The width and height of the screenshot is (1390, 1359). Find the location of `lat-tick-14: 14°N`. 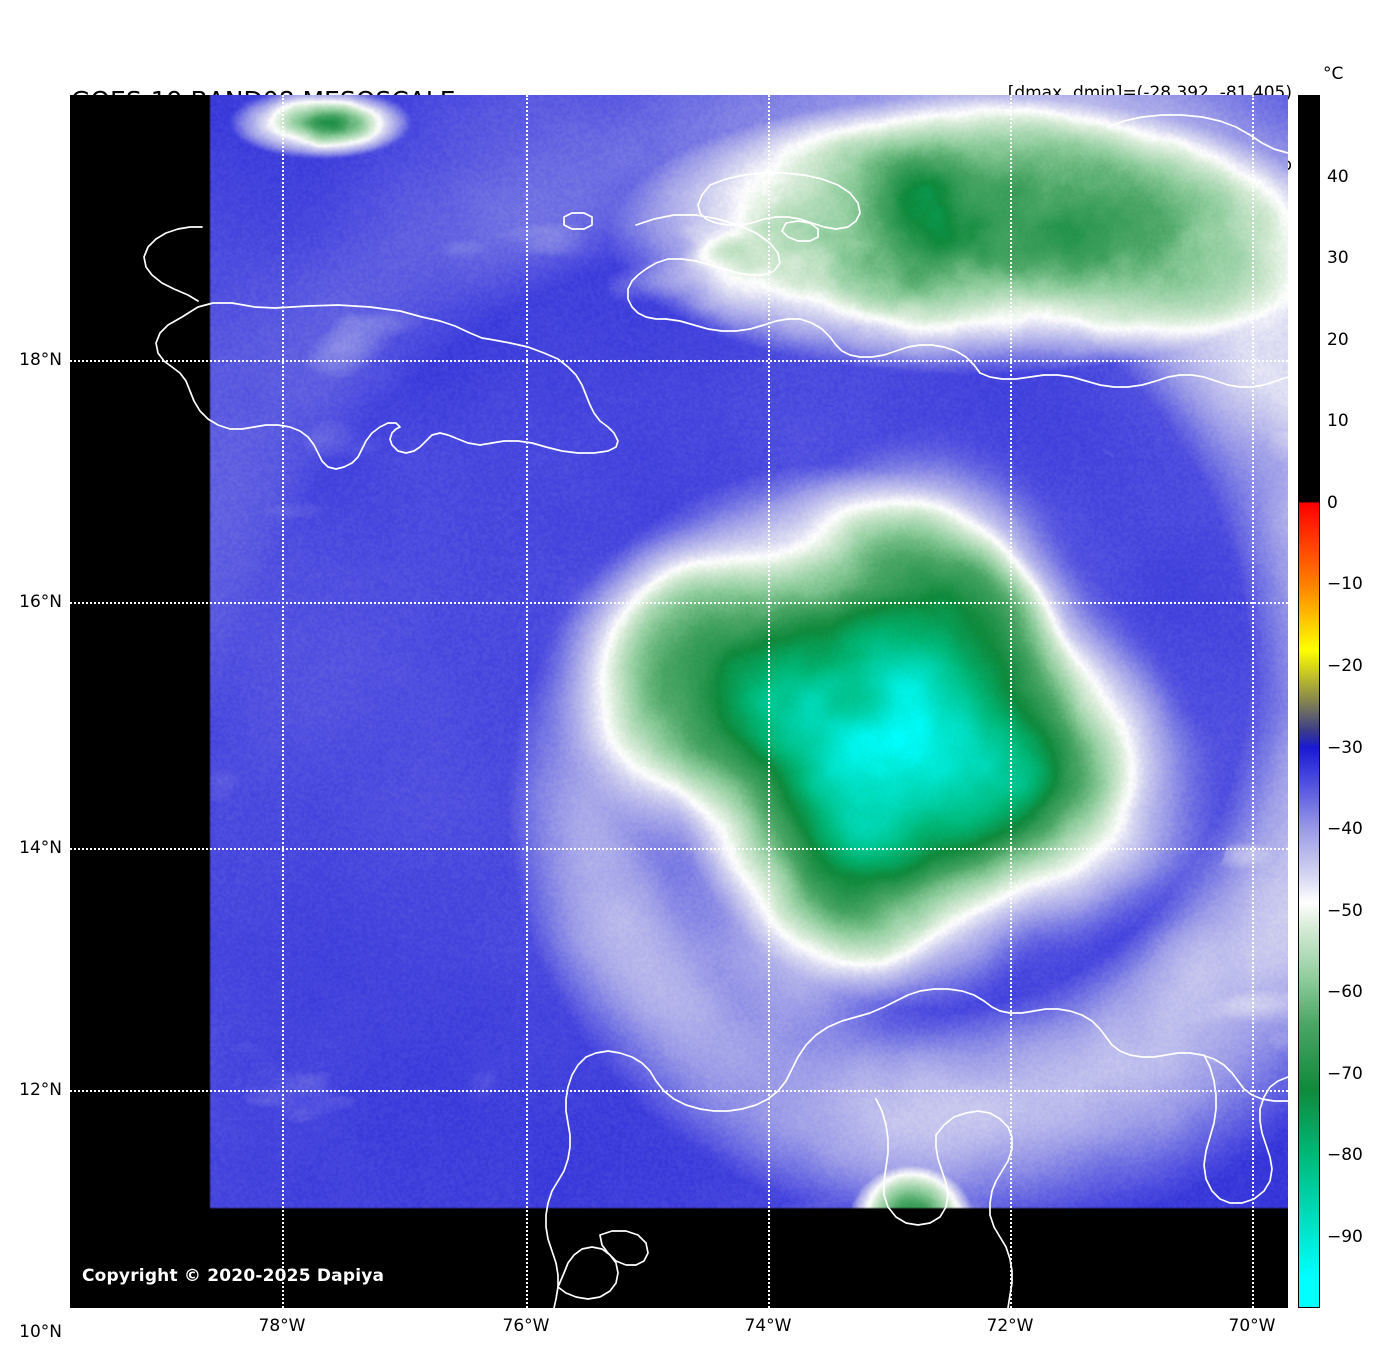

lat-tick-14: 14°N is located at coordinates (40, 848).